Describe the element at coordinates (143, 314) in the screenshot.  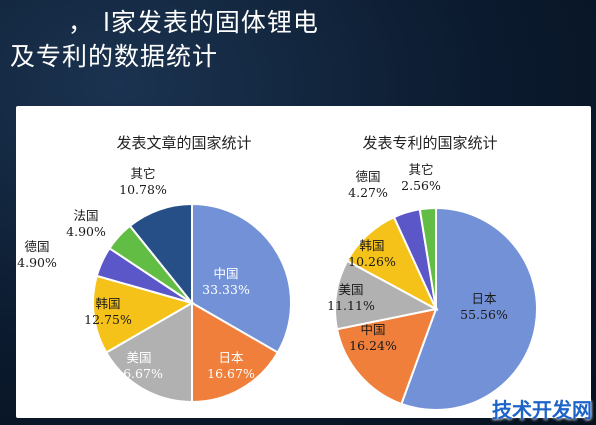
I see `pie-slice-韩国` at that location.